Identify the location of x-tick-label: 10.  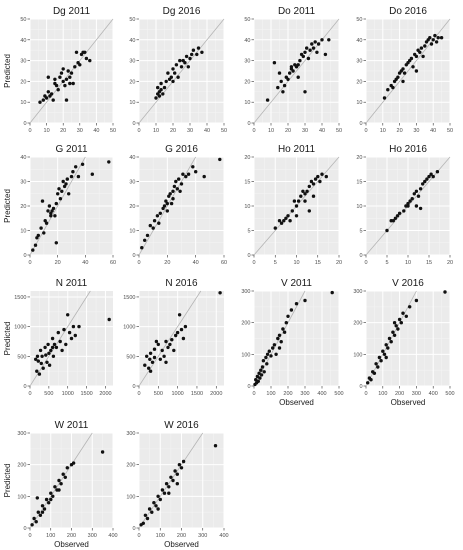
(408, 263).